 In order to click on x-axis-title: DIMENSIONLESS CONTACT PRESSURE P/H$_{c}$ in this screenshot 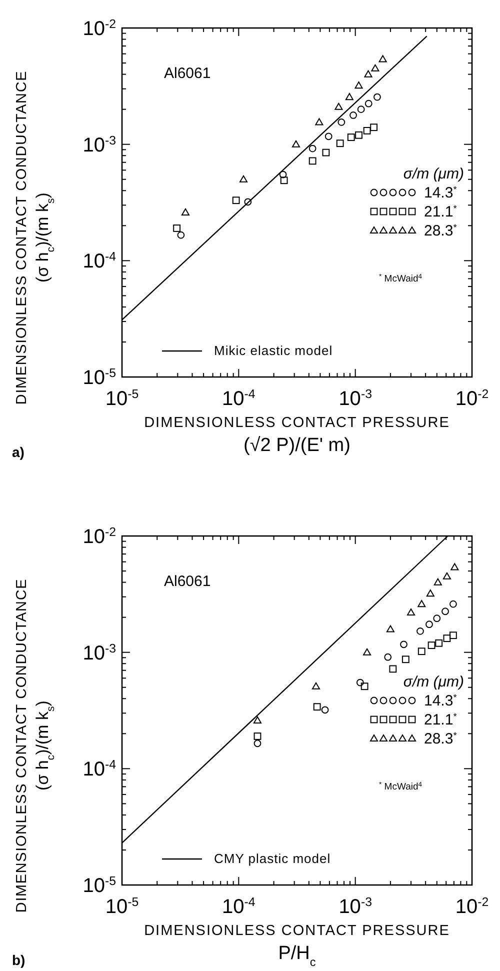, I will do `click(297, 945)`.